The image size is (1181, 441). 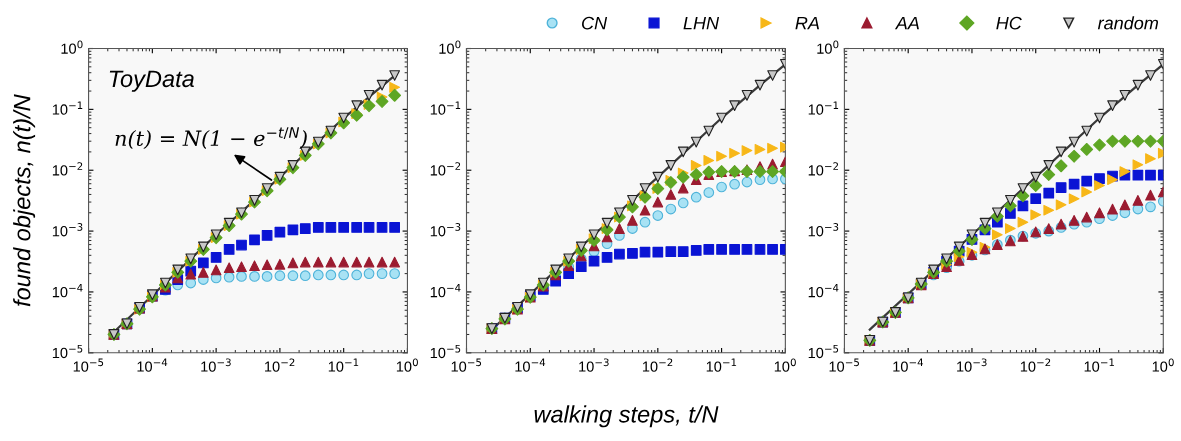 I want to click on annotation: n(t) = N(1 − e$^{−t/N}$), so click(x=211, y=138).